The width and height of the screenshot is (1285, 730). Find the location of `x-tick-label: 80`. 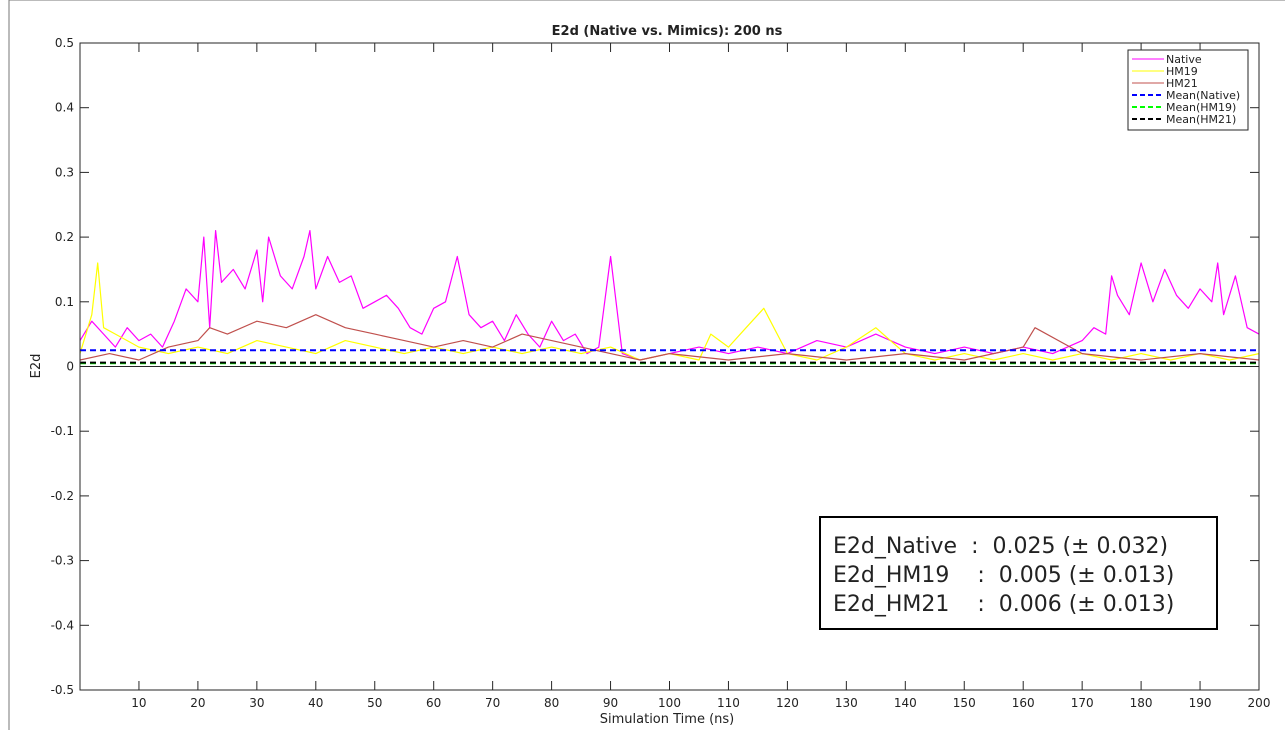

x-tick-label: 80 is located at coordinates (551, 703).